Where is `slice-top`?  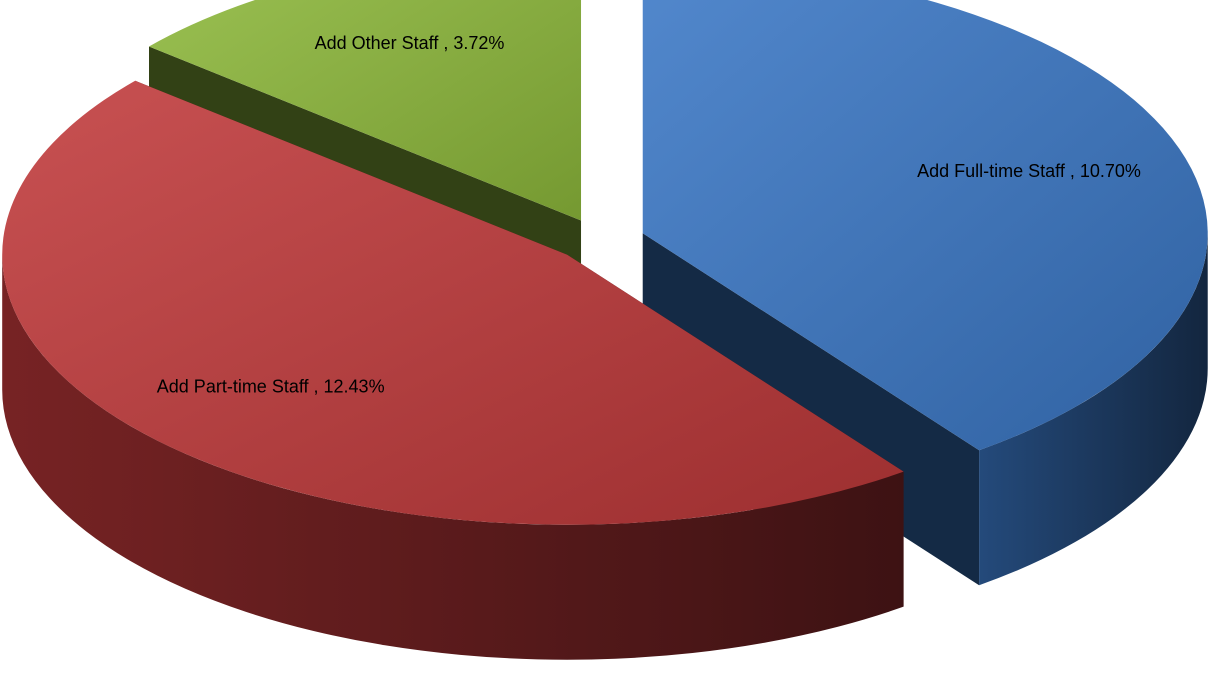 slice-top is located at coordinates (365, 110).